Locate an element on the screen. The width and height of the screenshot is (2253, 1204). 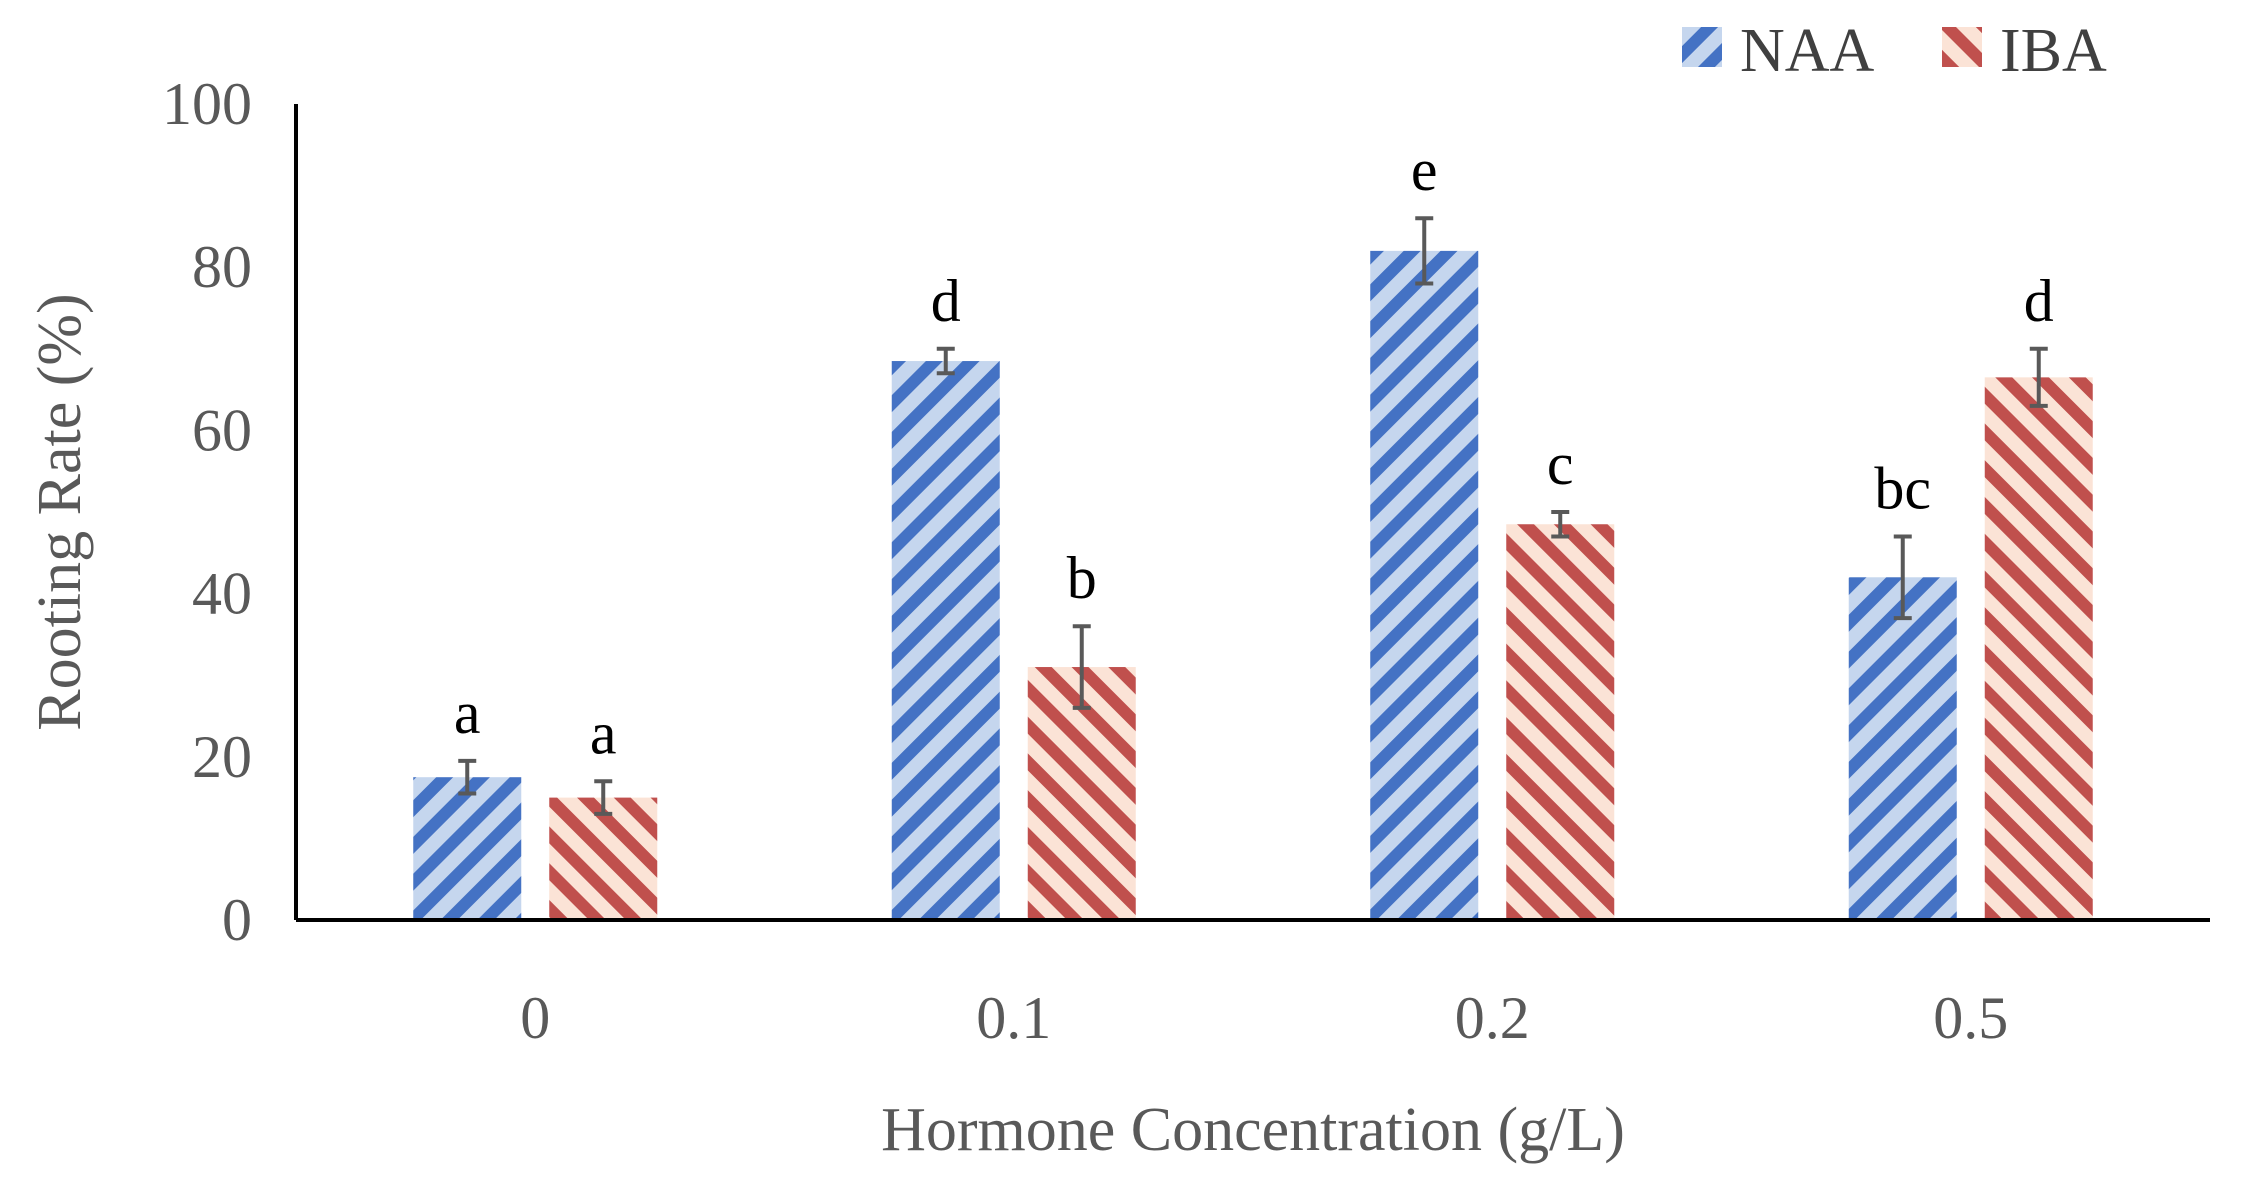
y-tick-label: 40 is located at coordinates (222, 594).